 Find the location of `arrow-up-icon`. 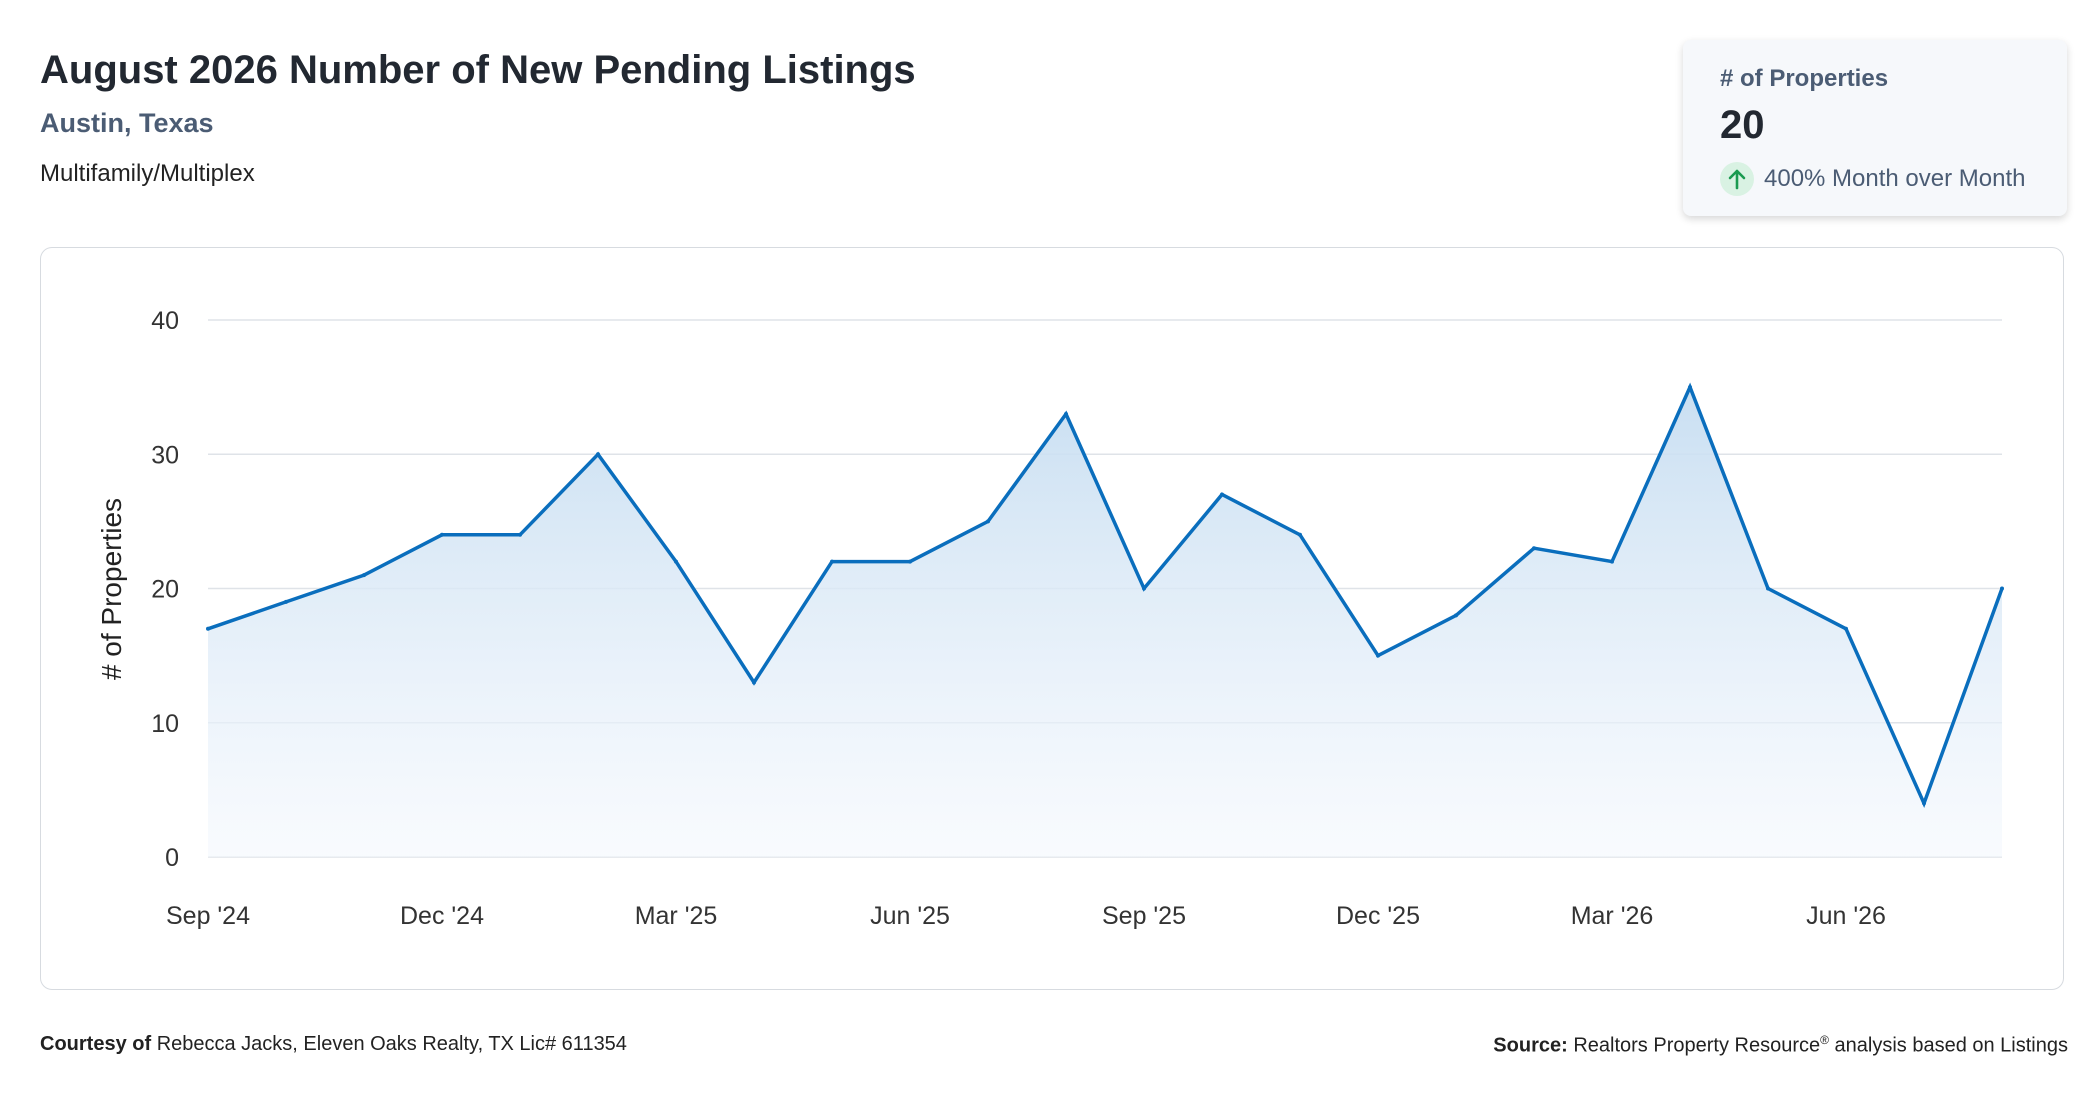

arrow-up-icon is located at coordinates (1737, 179).